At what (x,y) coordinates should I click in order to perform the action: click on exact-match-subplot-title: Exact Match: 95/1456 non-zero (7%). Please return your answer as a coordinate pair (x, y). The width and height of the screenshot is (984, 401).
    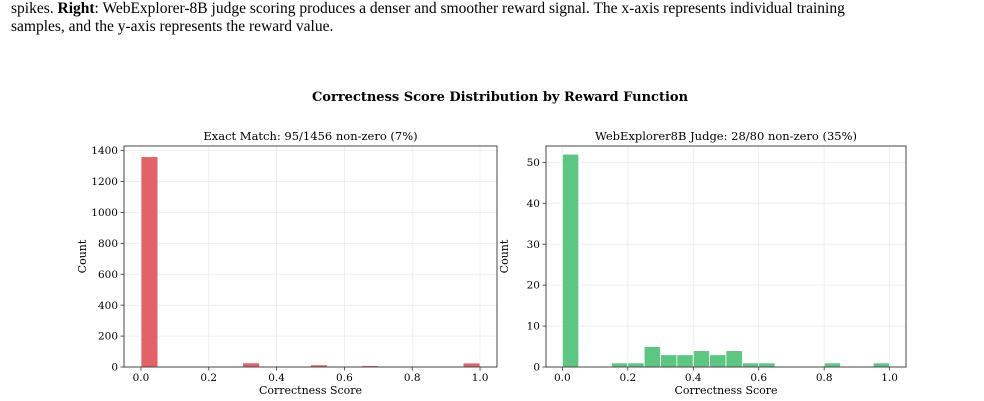
    Looking at the image, I should click on (310, 136).